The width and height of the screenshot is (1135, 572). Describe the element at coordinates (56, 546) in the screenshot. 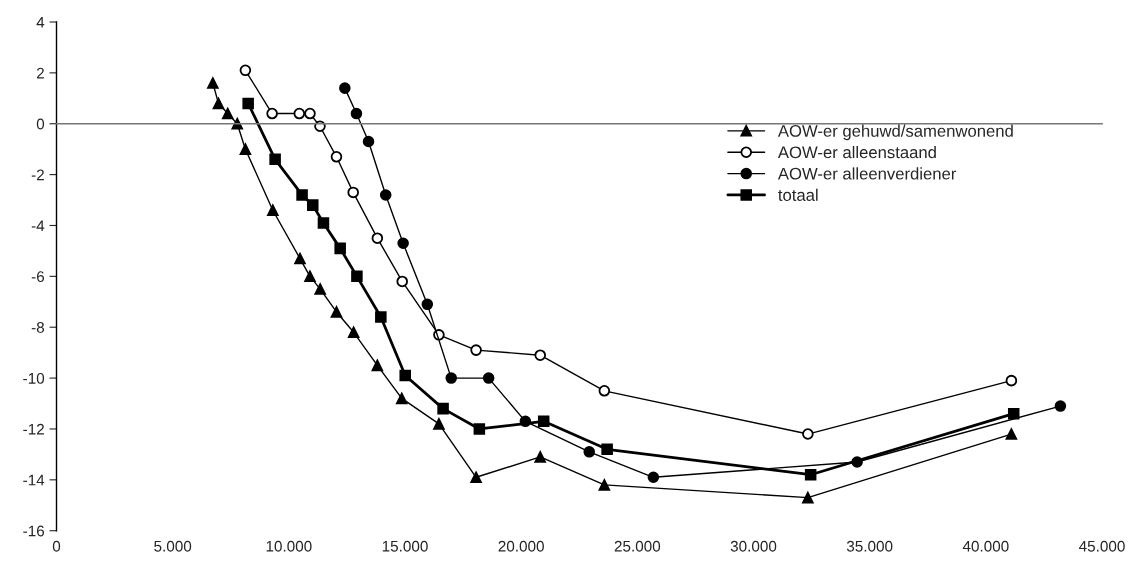

I see `x-tick-label: 0` at that location.